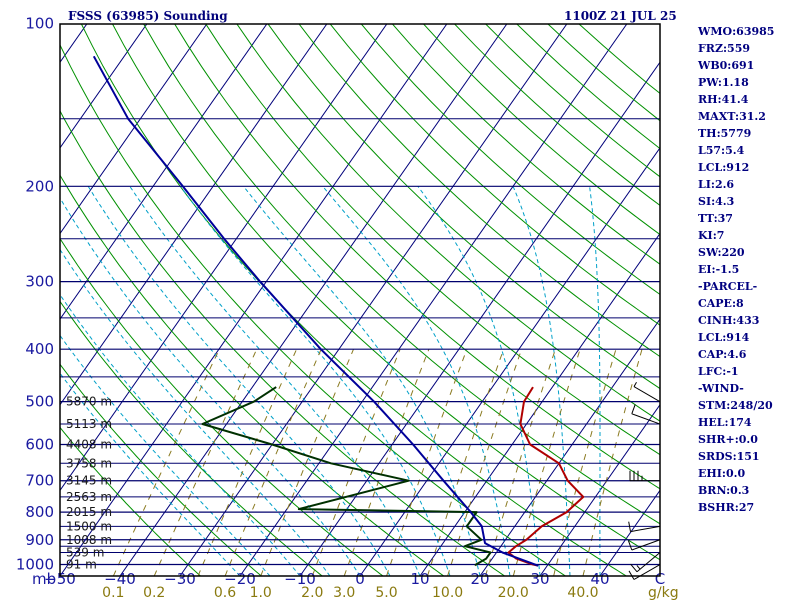 The width and height of the screenshot is (800, 600). Describe the element at coordinates (312, 592) in the screenshot. I see `mixing-ratio-tick-label: 2.0` at that location.